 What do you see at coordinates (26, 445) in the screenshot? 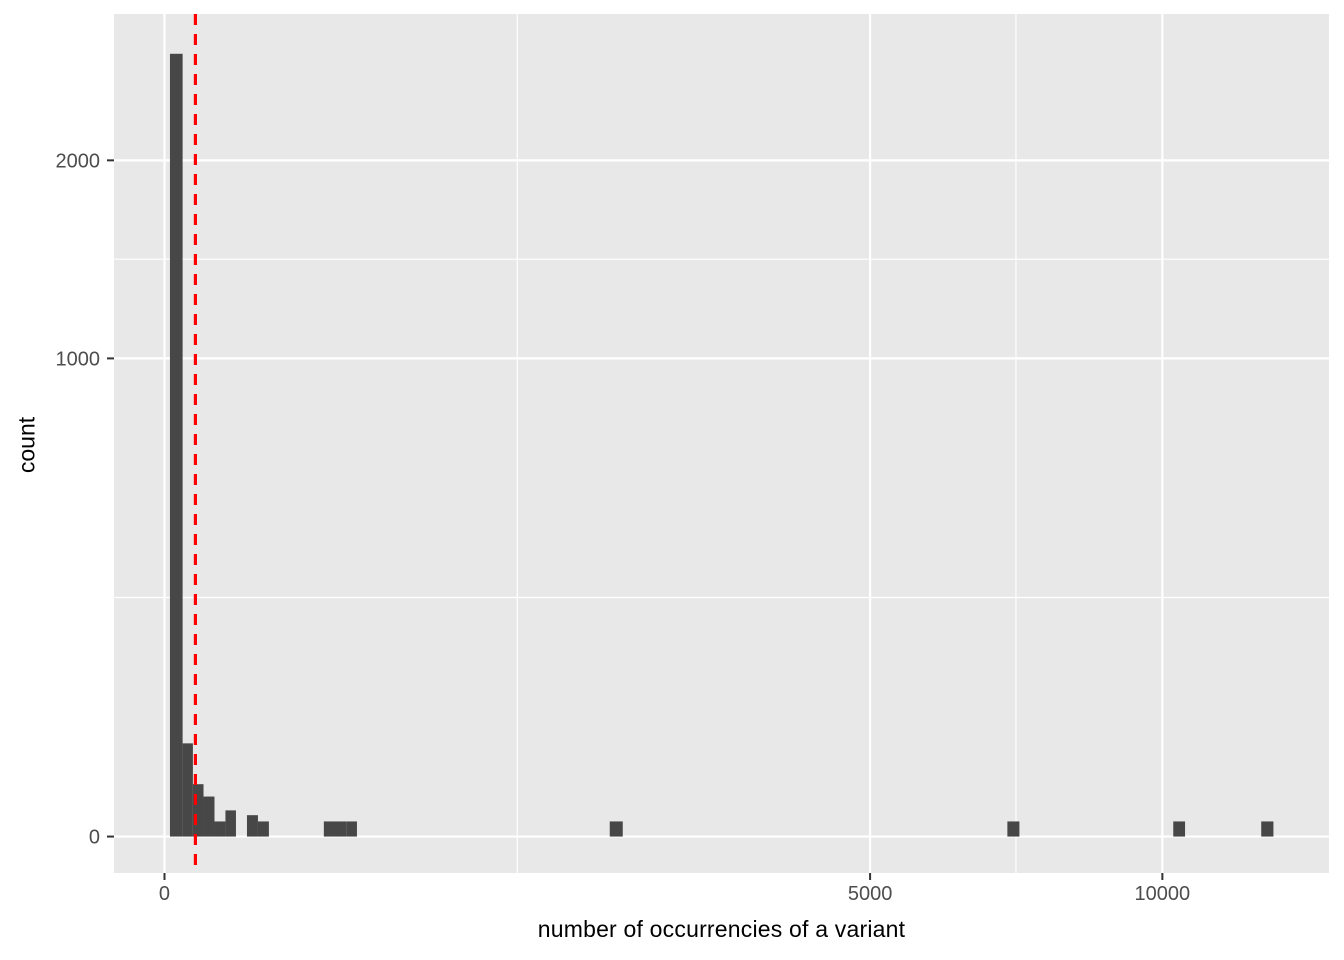
I see `y-axis-title: count` at bounding box center [26, 445].